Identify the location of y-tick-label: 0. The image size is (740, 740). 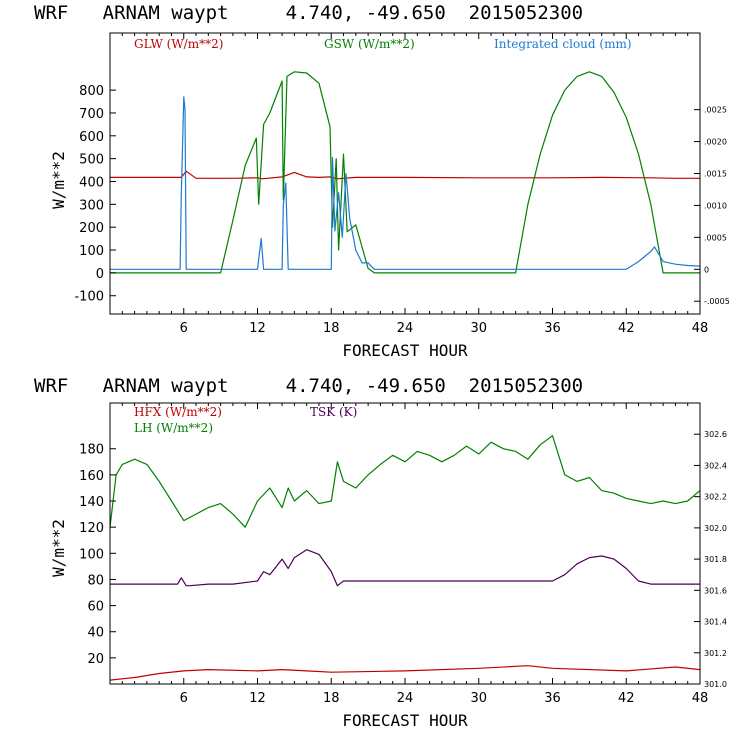
(100, 274).